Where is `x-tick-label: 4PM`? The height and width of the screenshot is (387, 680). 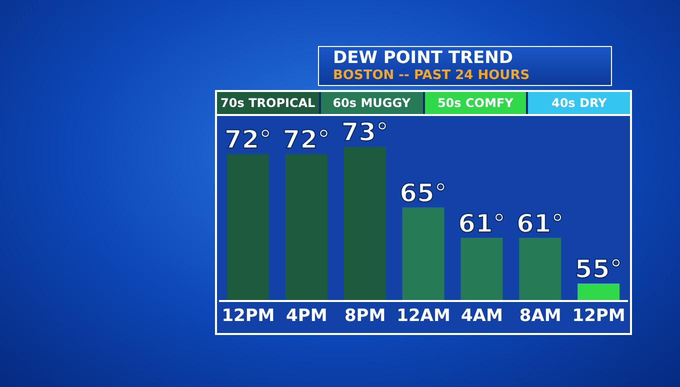 x-tick-label: 4PM is located at coordinates (307, 316).